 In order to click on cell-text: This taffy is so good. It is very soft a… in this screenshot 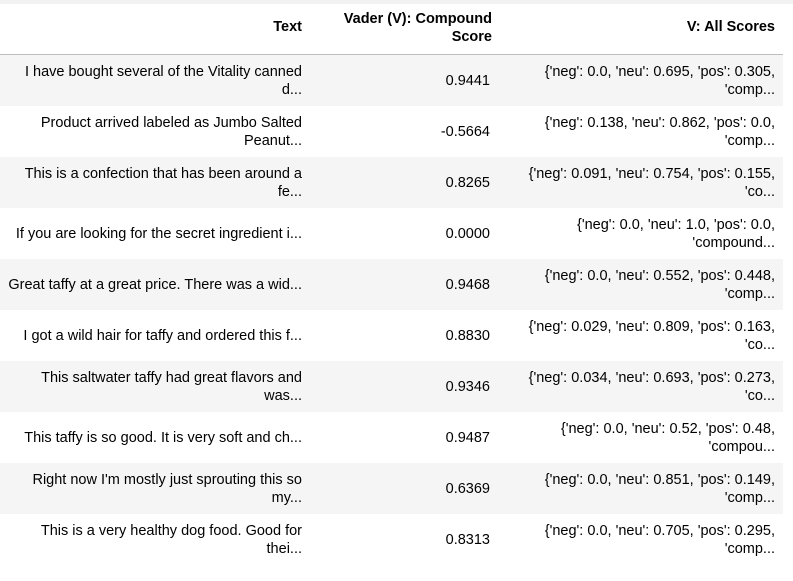, I will do `click(155, 437)`.